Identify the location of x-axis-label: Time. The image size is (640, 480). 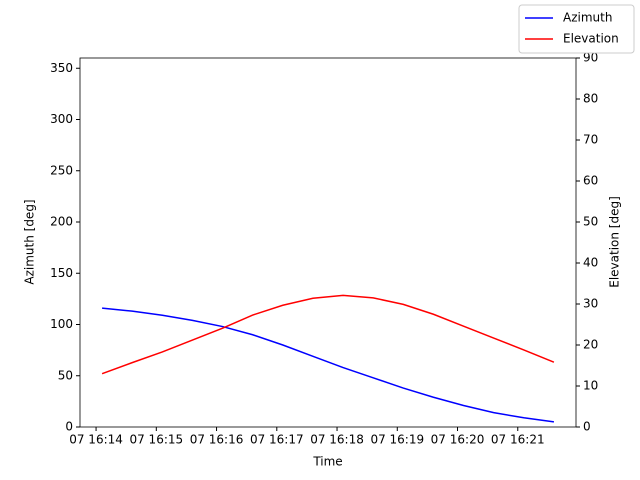
(327, 462).